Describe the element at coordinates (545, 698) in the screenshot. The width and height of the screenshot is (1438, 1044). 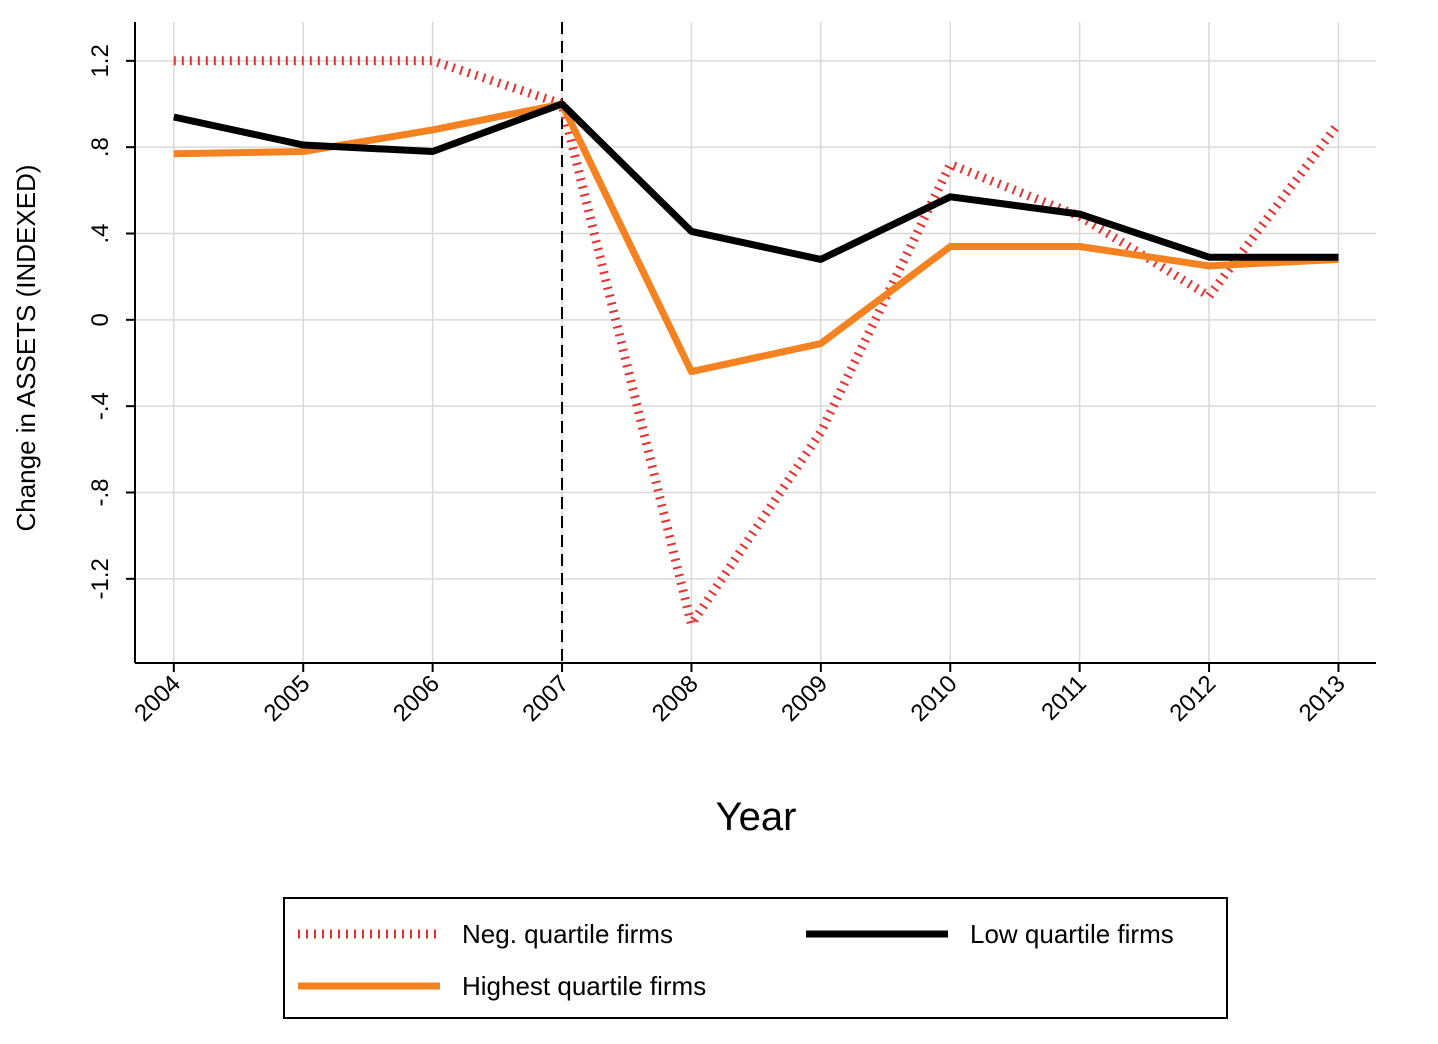
I see `x-tick-label: 2007` at that location.